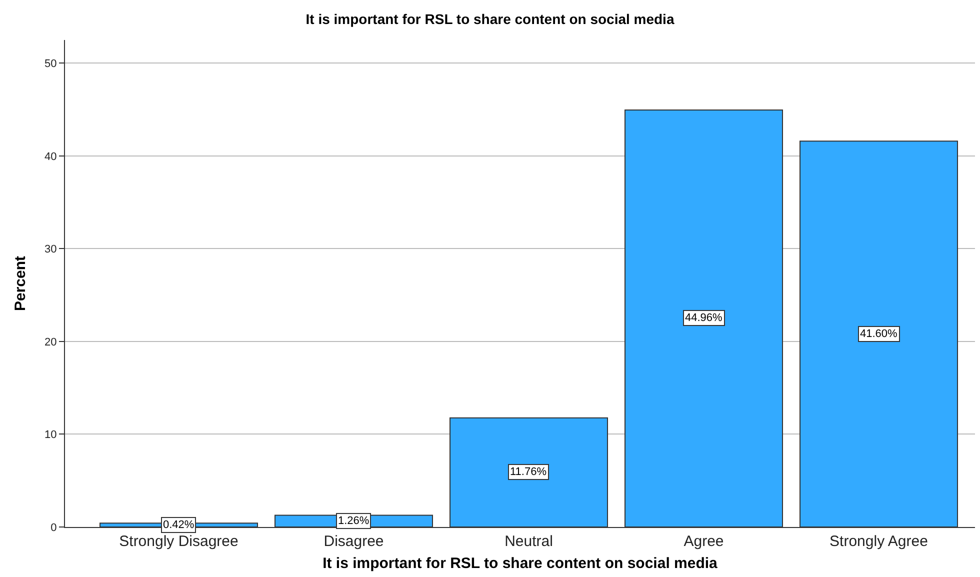 This screenshot has height=577, width=980. Describe the element at coordinates (50, 156) in the screenshot. I see `y-tick-label: 40` at that location.